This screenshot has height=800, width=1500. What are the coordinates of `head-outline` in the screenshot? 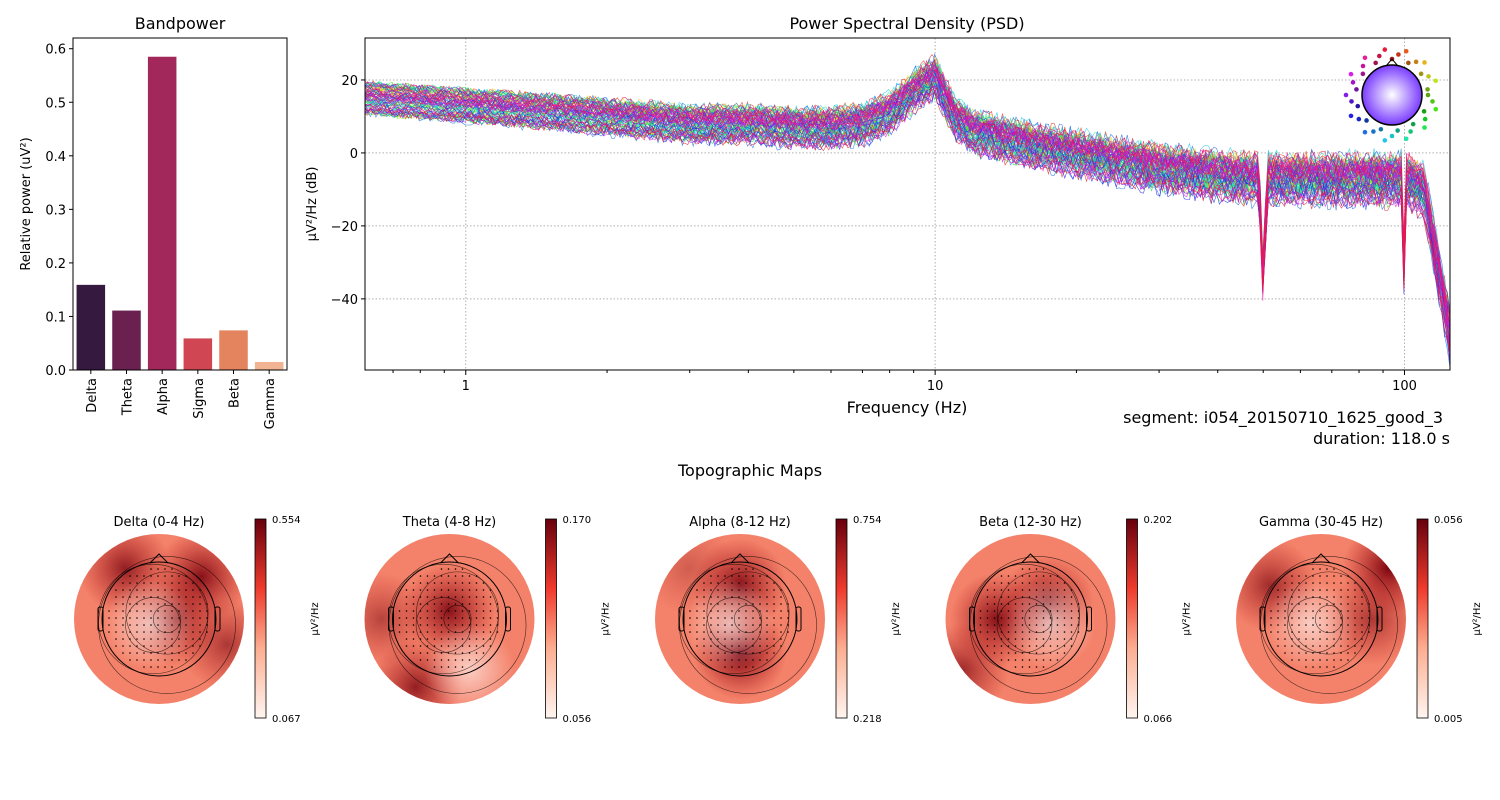 It's located at (1321, 619).